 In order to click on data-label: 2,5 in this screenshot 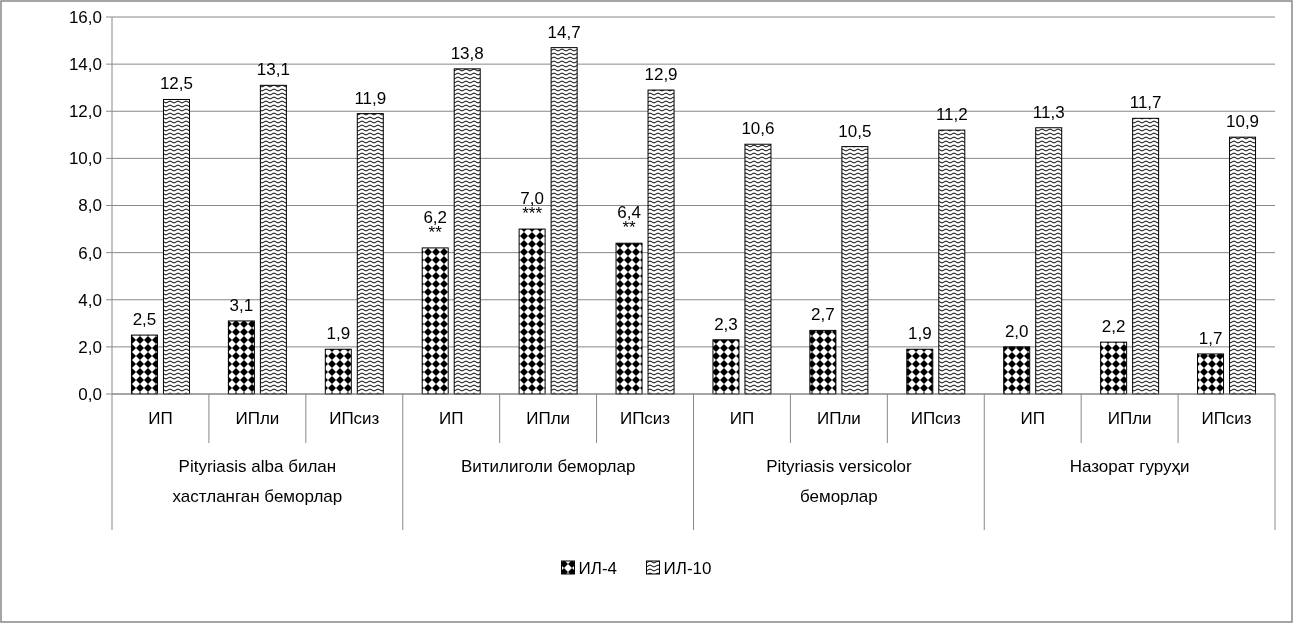, I will do `click(144, 320)`.